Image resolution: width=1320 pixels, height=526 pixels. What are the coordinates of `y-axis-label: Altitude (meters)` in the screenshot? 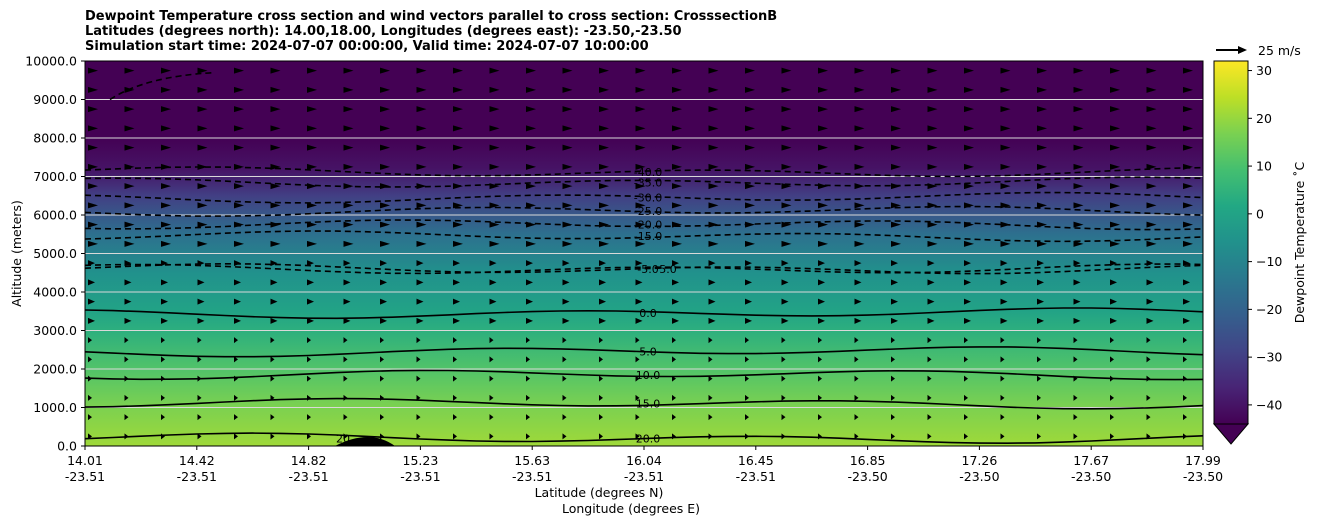 It's located at (16, 253).